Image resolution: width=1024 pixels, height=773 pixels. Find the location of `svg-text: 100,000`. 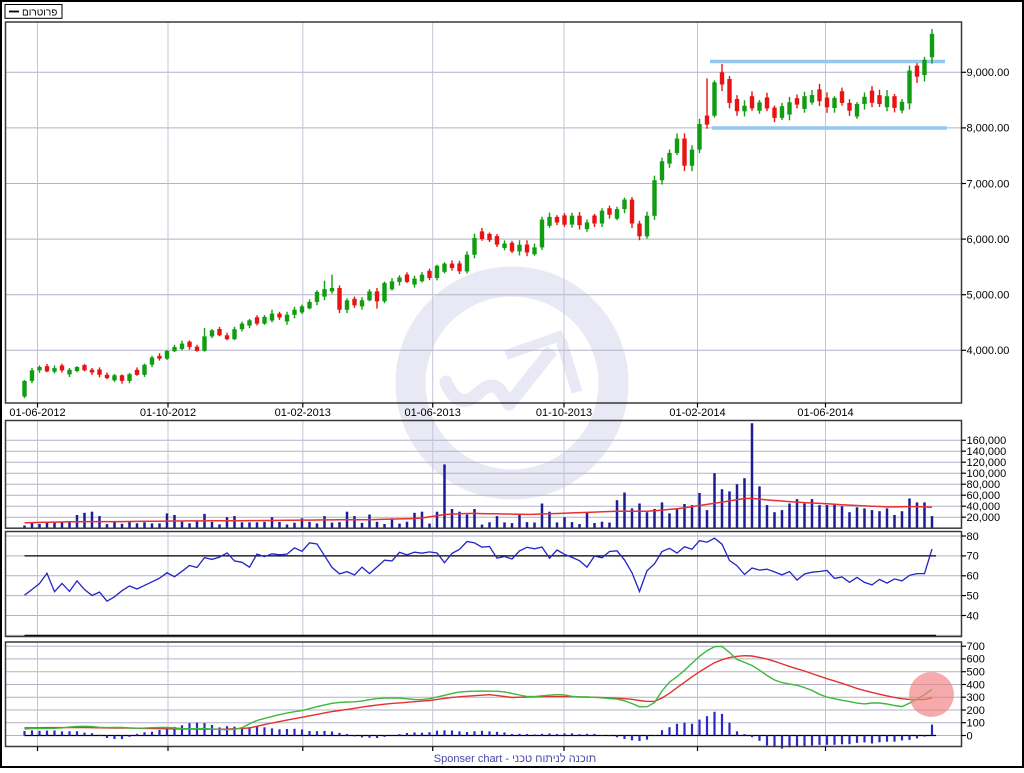

svg-text: 100,000 is located at coordinates (987, 474).